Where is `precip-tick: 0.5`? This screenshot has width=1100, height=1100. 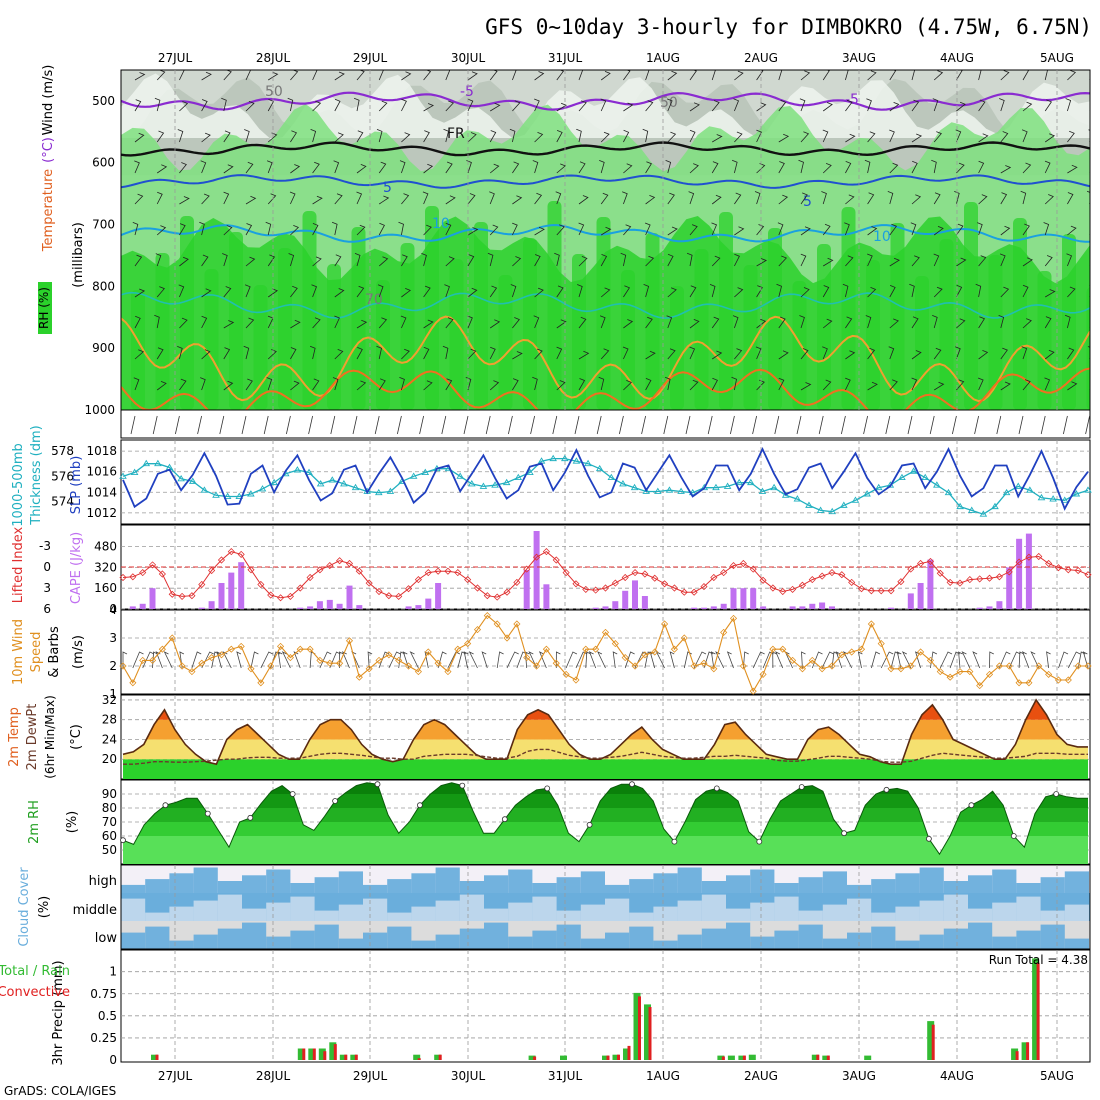 precip-tick: 0.5 is located at coordinates (107, 1016).